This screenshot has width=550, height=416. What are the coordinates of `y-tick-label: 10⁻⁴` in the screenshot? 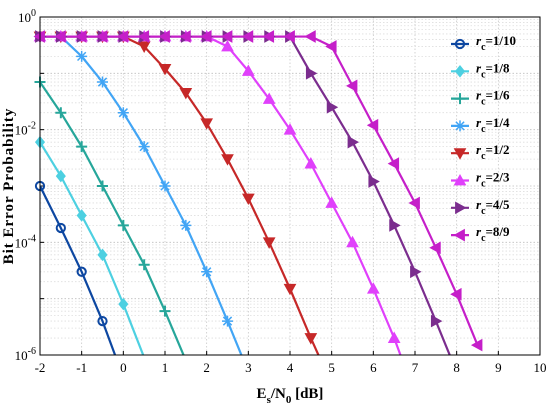 It's located at (25, 241).